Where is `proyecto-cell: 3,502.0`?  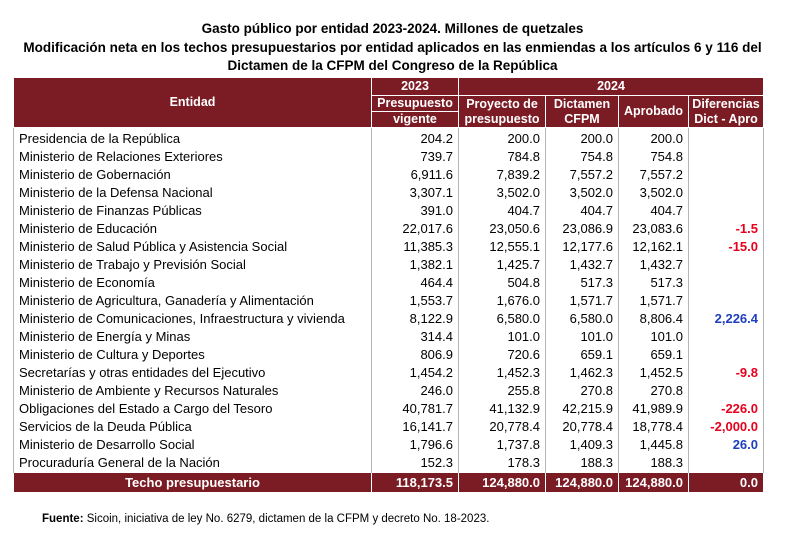 proyecto-cell: 3,502.0 is located at coordinates (502, 193).